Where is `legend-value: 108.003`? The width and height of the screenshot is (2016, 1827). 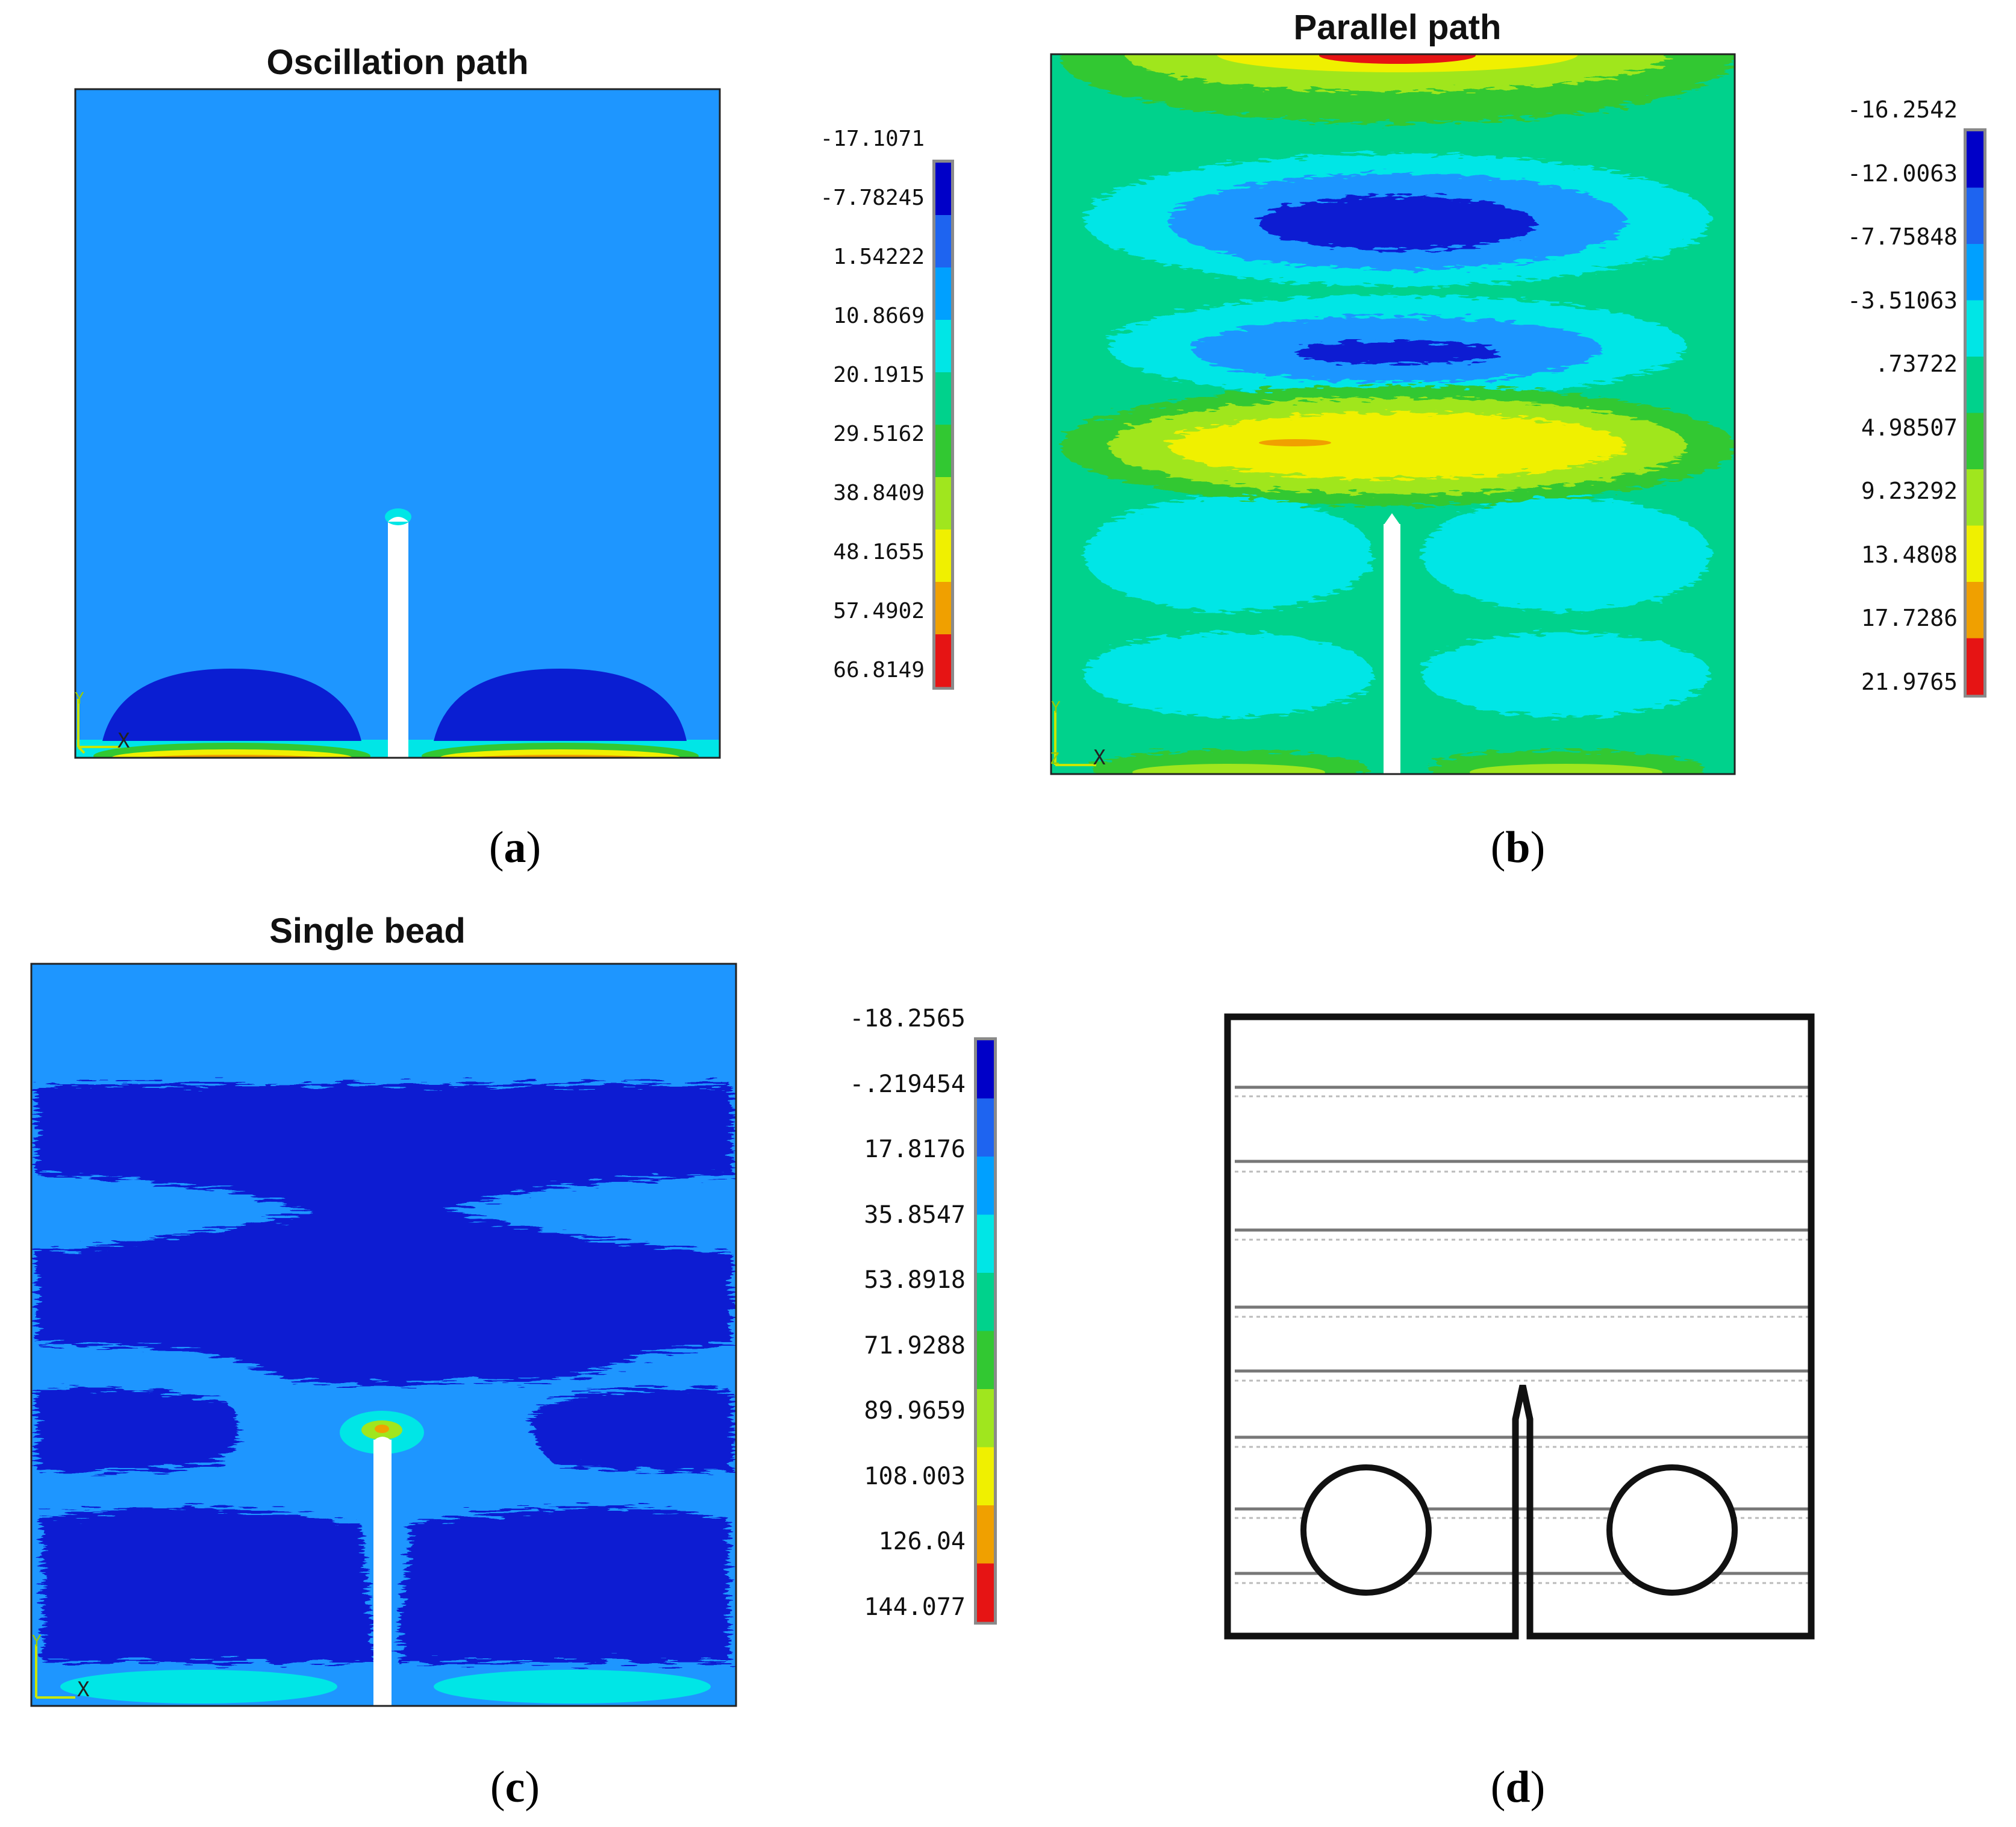
legend-value: 108.003 is located at coordinates (915, 1476).